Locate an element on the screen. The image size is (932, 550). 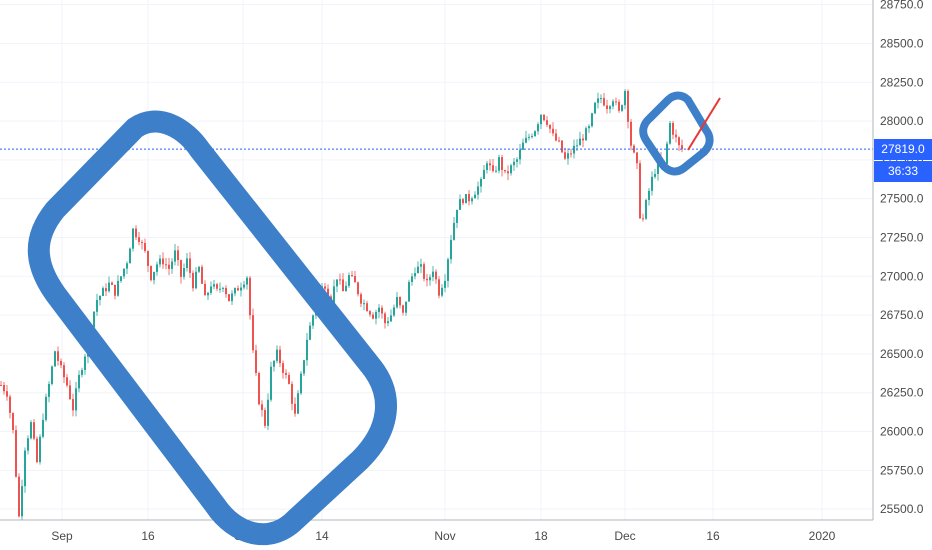
countdown-value: 36:33 is located at coordinates (903, 171).